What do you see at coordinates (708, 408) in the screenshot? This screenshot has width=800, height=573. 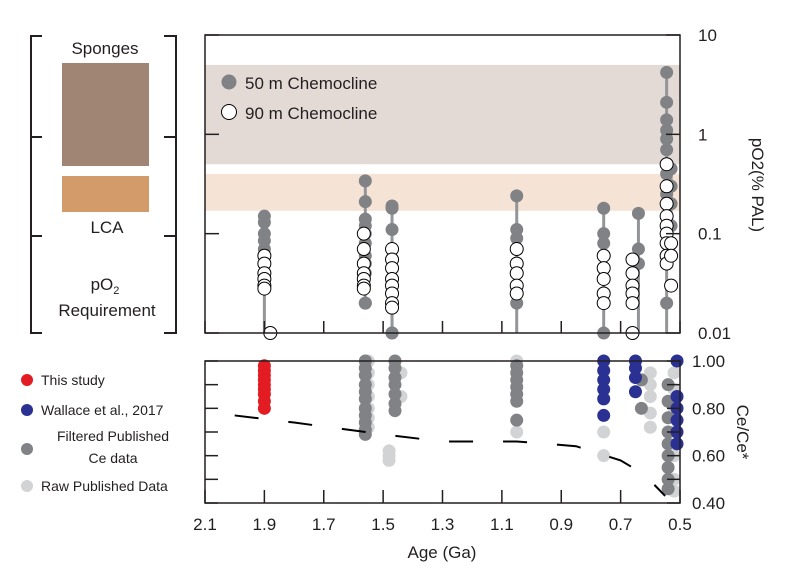 I see `y-tick-label: 0.80` at bounding box center [708, 408].